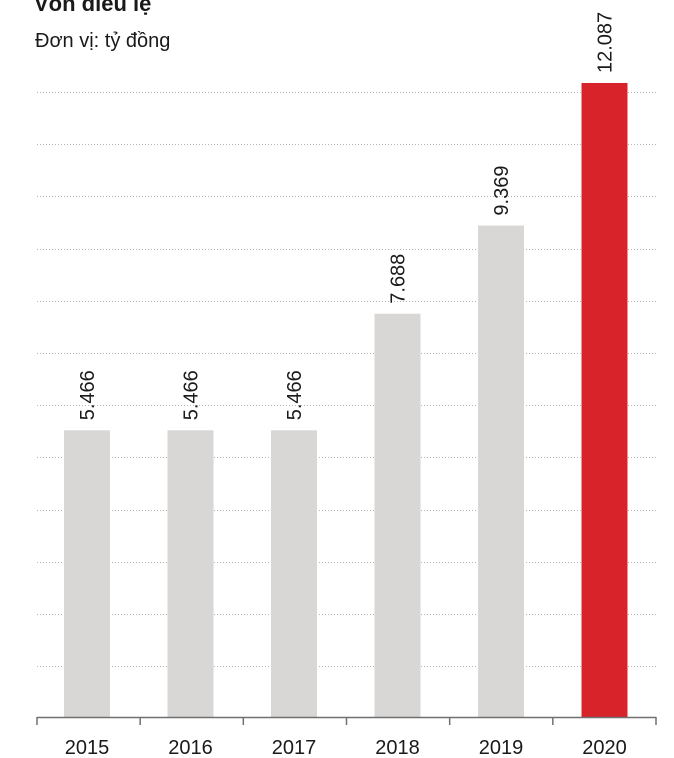 This screenshot has height=758, width=674. I want to click on category-label-2018: 2018, so click(397, 747).